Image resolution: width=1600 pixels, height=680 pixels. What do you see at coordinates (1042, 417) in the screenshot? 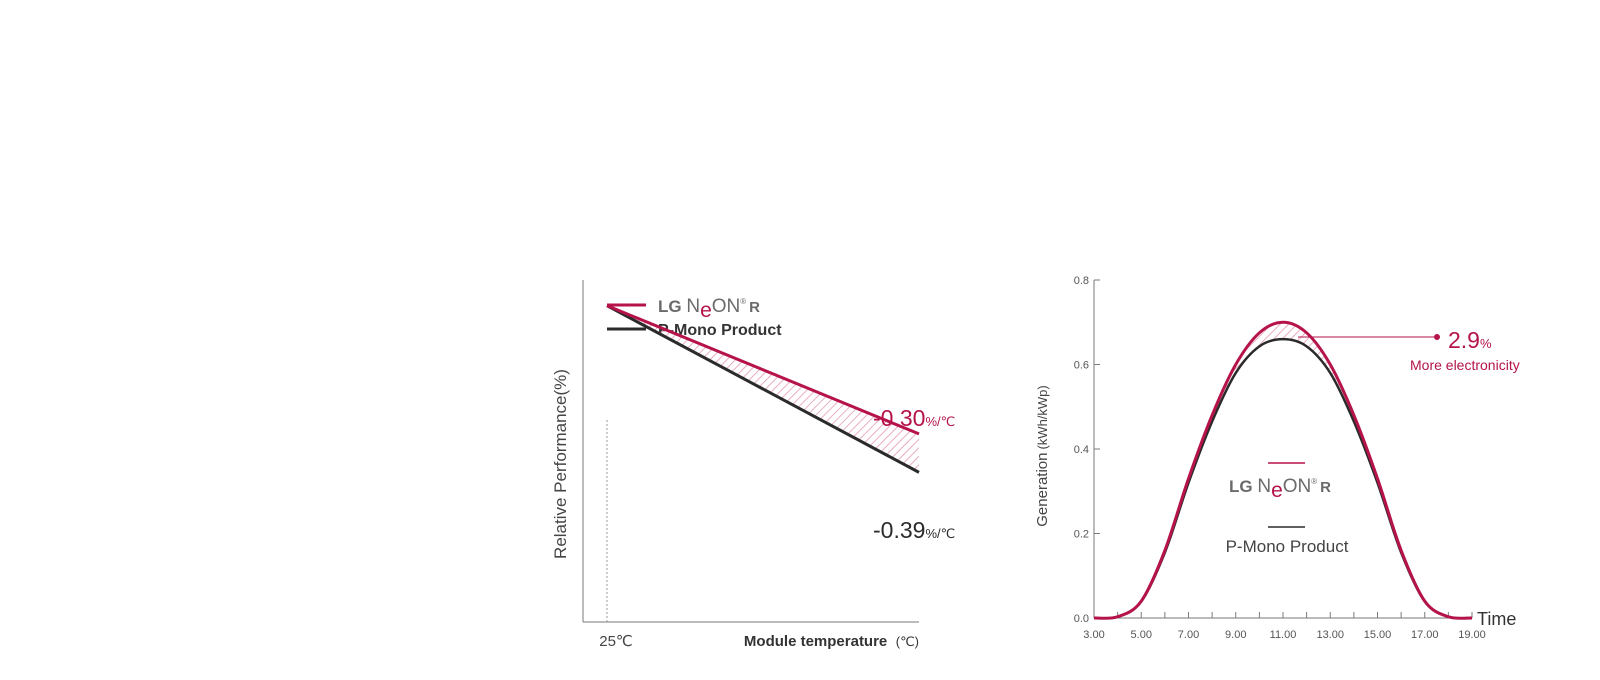
I see `gen-chart-y-label-unit: (kWh/kWp)` at bounding box center [1042, 417].